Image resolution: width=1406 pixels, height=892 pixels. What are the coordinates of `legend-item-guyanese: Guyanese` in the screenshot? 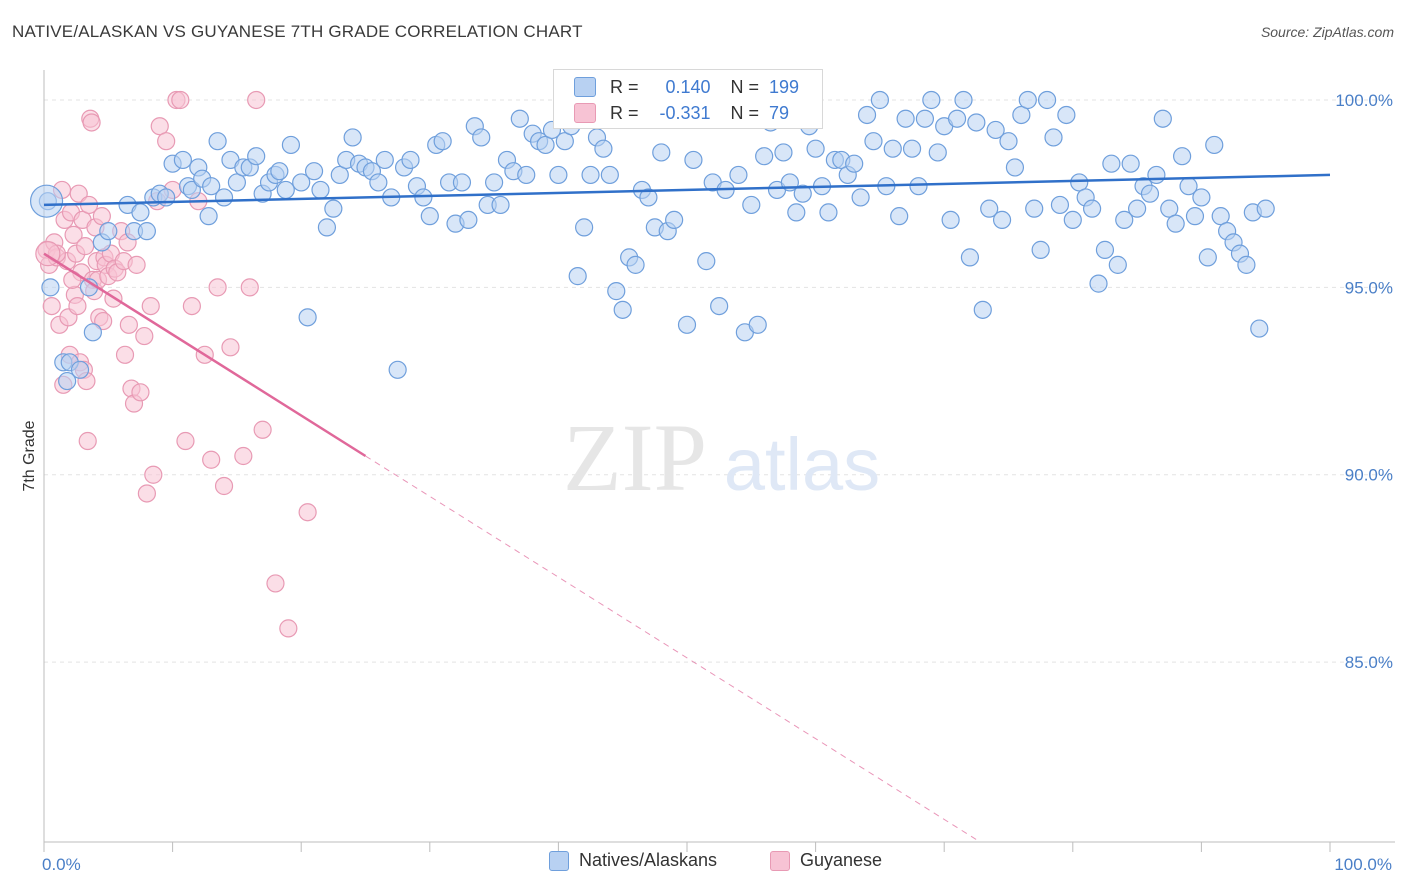 It's located at (826, 860).